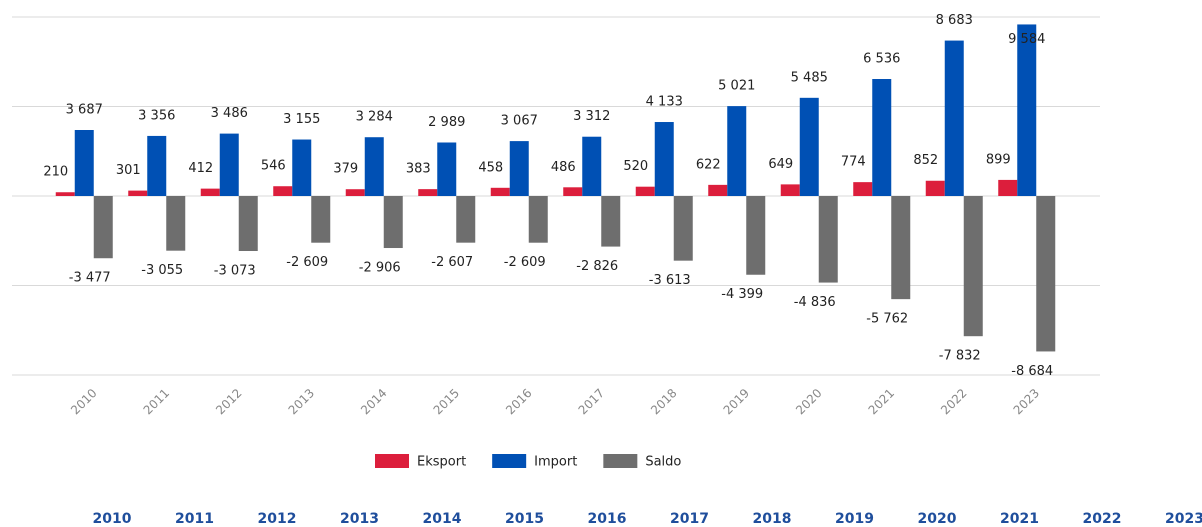 The width and height of the screenshot is (1202, 527). Describe the element at coordinates (277, 519) in the screenshot. I see `footer-year: 2012` at that location.